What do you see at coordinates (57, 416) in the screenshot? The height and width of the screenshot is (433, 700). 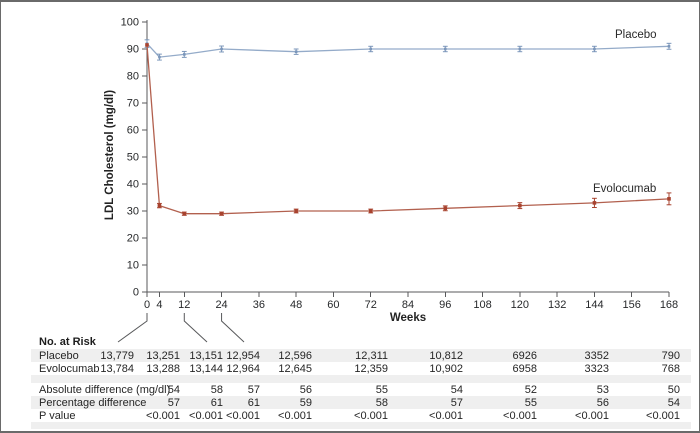 I see `table-row-label: P value` at bounding box center [57, 416].